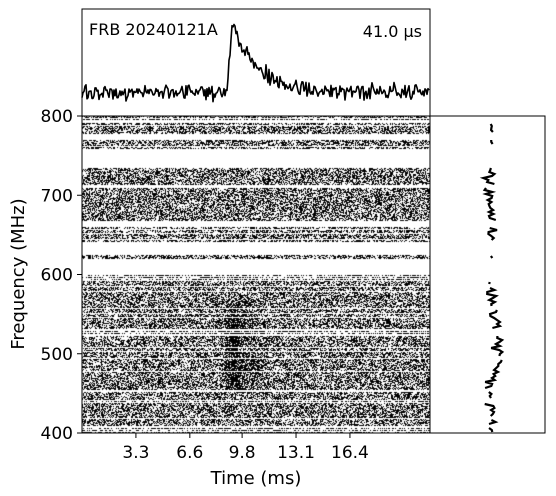 The image size is (556, 496). Describe the element at coordinates (242, 453) in the screenshot. I see `x-tick-label: 9.8` at that location.